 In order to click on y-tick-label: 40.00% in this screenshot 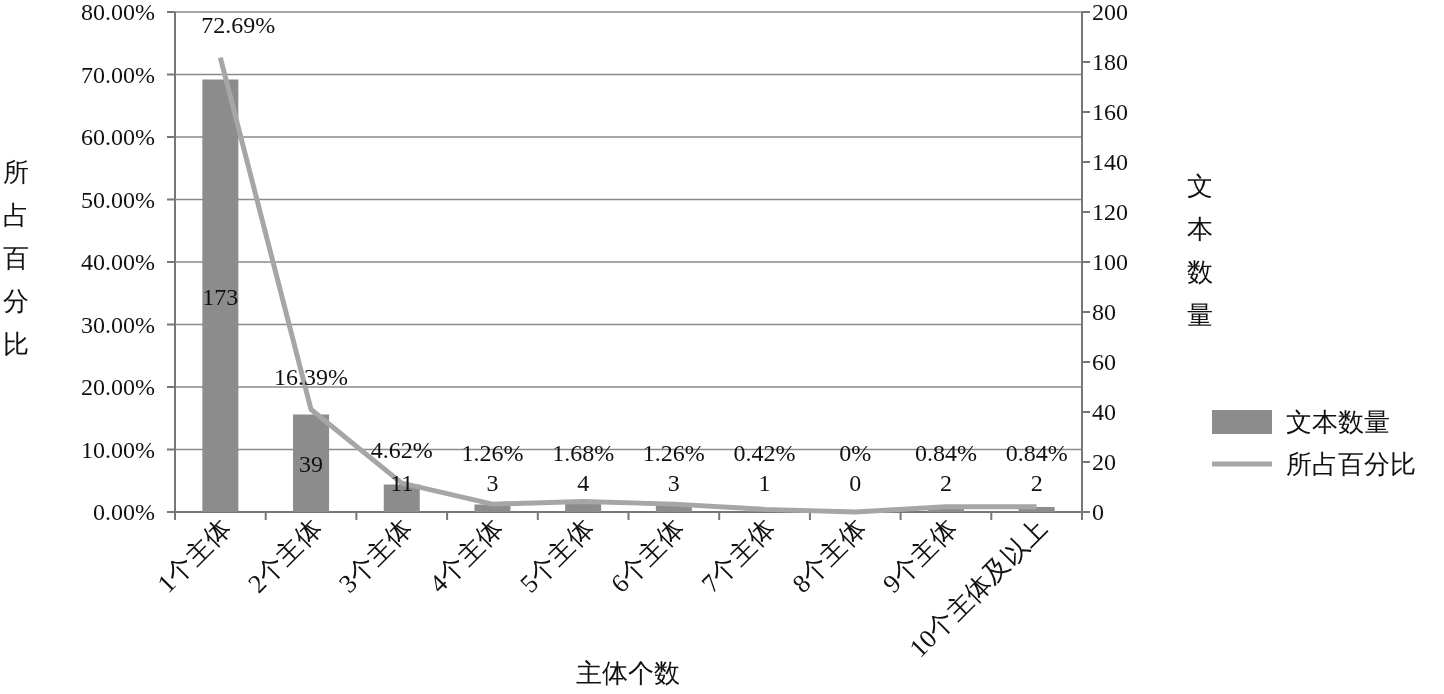, I will do `click(118, 262)`.